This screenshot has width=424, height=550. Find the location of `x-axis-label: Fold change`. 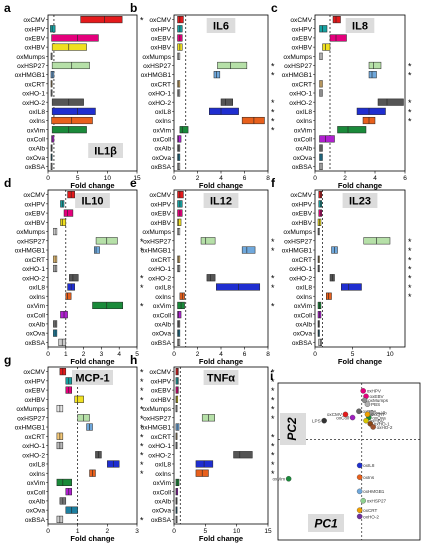

x-axis-label: Fold change is located at coordinates (360, 185).